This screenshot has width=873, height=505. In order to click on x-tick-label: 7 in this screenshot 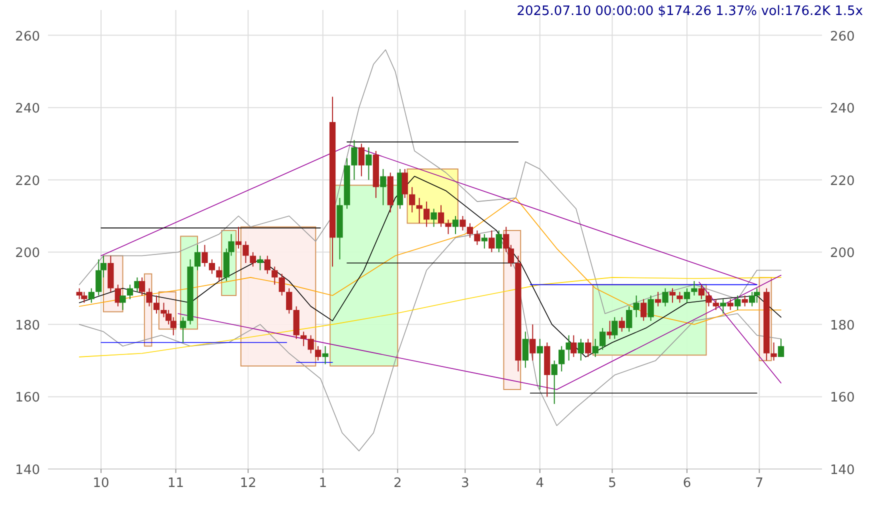, I will do `click(759, 483)`.